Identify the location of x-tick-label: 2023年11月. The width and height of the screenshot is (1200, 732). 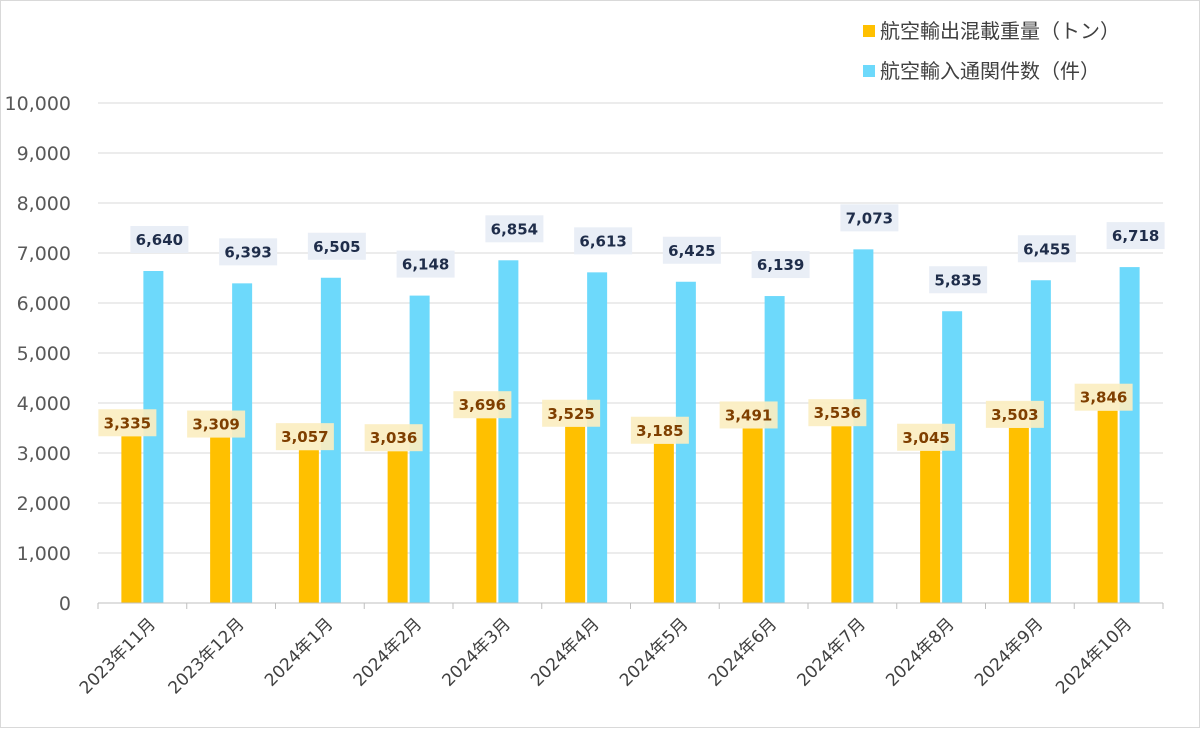
(118, 656).